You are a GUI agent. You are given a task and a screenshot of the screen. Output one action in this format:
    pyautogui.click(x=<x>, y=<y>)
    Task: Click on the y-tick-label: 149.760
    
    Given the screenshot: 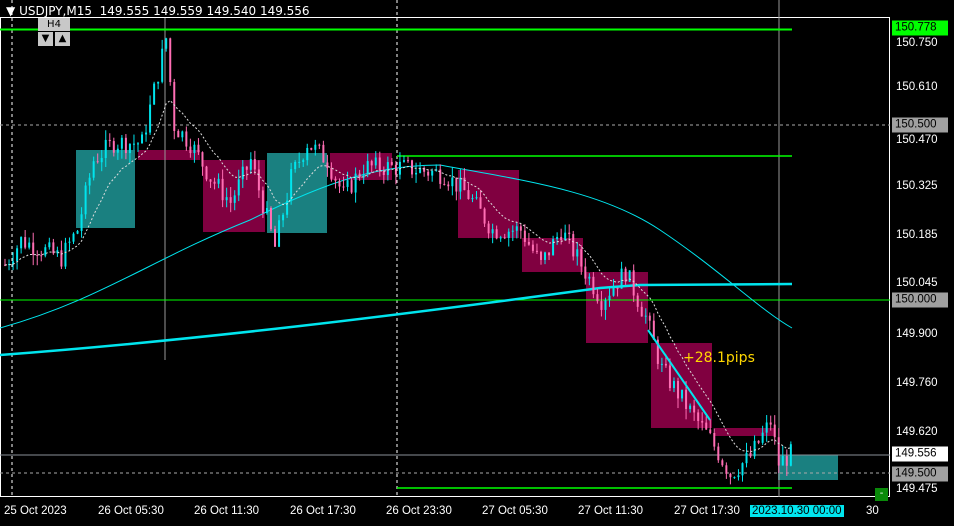 What is the action you would take?
    pyautogui.click(x=917, y=382)
    